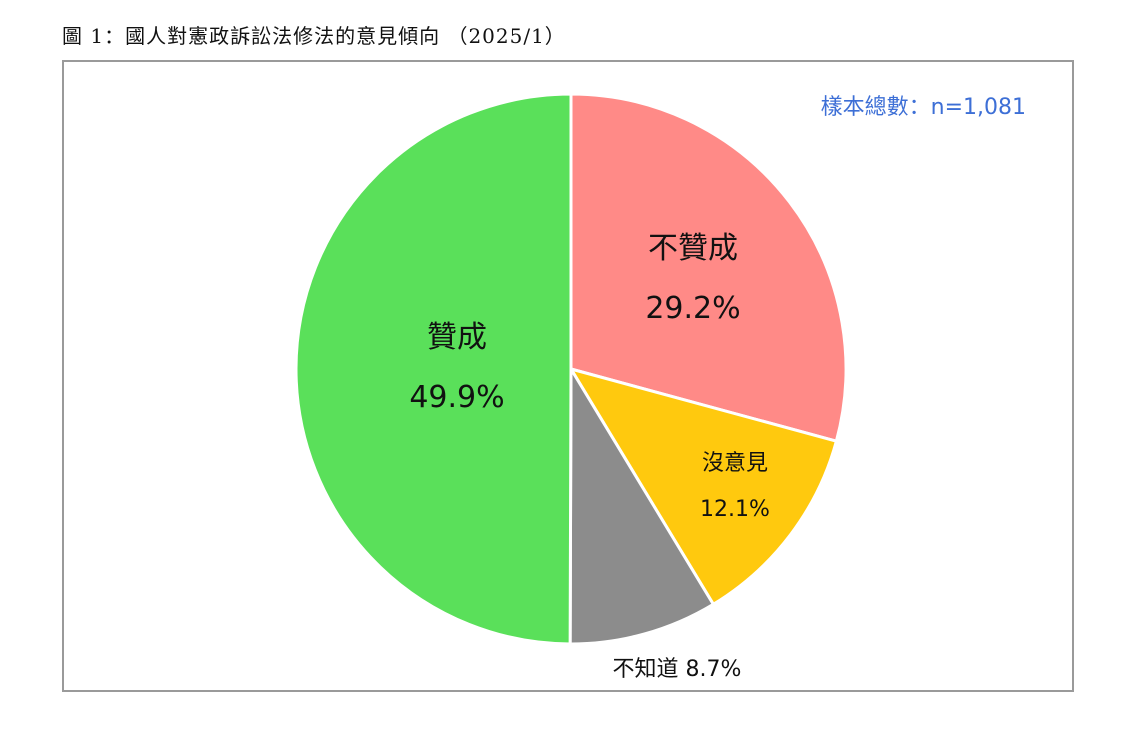  Describe the element at coordinates (708, 268) in the screenshot. I see `slice-disagree` at that location.